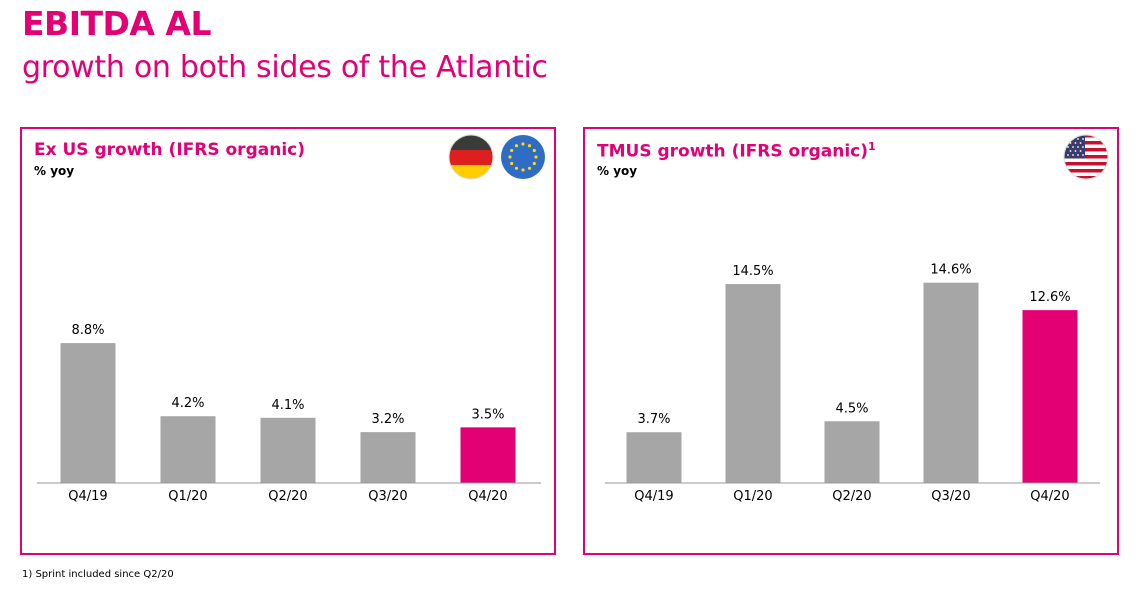  Describe the element at coordinates (187, 403) in the screenshot. I see `data-label: 4.2%` at that location.